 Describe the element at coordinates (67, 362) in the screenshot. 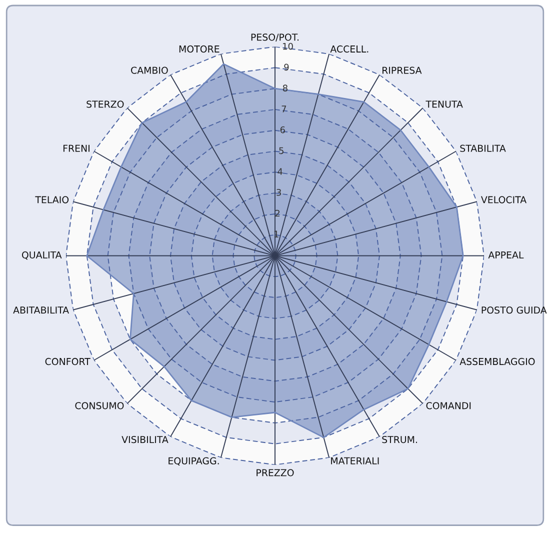

I see `spoke-label: CONFORT` at that location.